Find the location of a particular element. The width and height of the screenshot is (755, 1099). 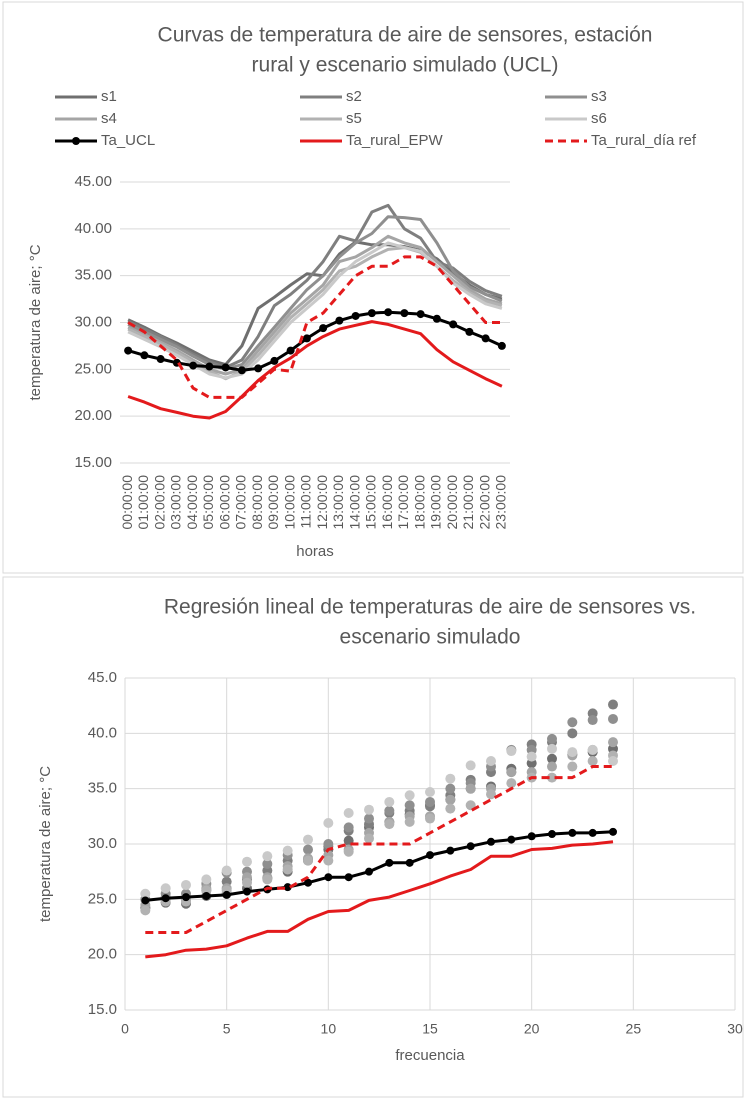

y-tick-label: 35.00 is located at coordinates (93, 275).